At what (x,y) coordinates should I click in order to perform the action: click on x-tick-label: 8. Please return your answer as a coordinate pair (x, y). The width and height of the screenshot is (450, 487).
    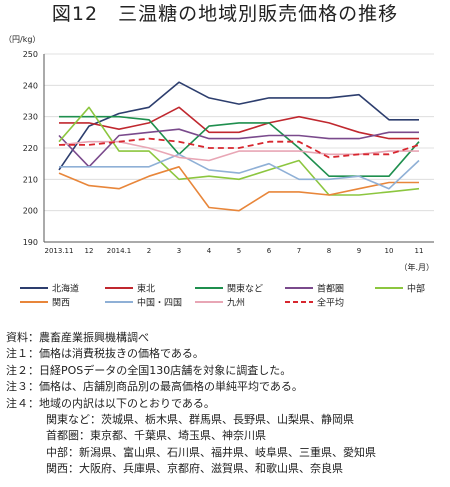
    Looking at the image, I should click on (329, 251).